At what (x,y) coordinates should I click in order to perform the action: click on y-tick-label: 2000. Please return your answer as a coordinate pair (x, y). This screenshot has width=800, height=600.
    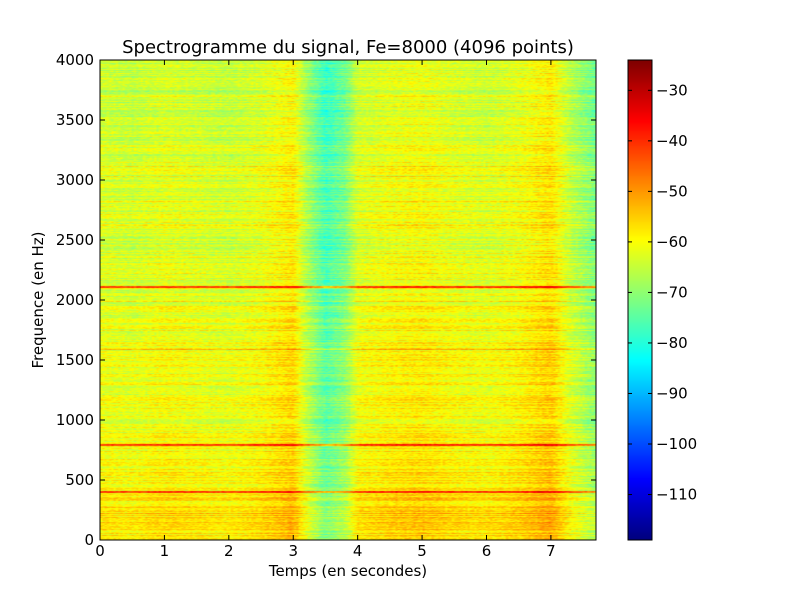
    Looking at the image, I should click on (75, 300).